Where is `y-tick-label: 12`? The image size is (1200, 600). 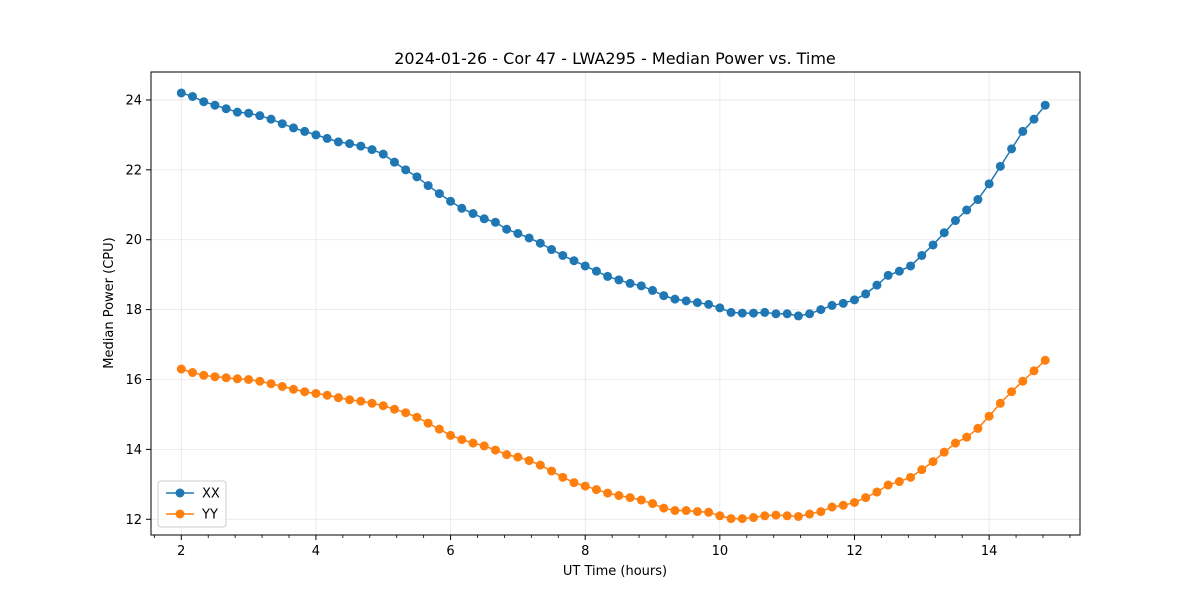
y-tick-label: 12 is located at coordinates (133, 520).